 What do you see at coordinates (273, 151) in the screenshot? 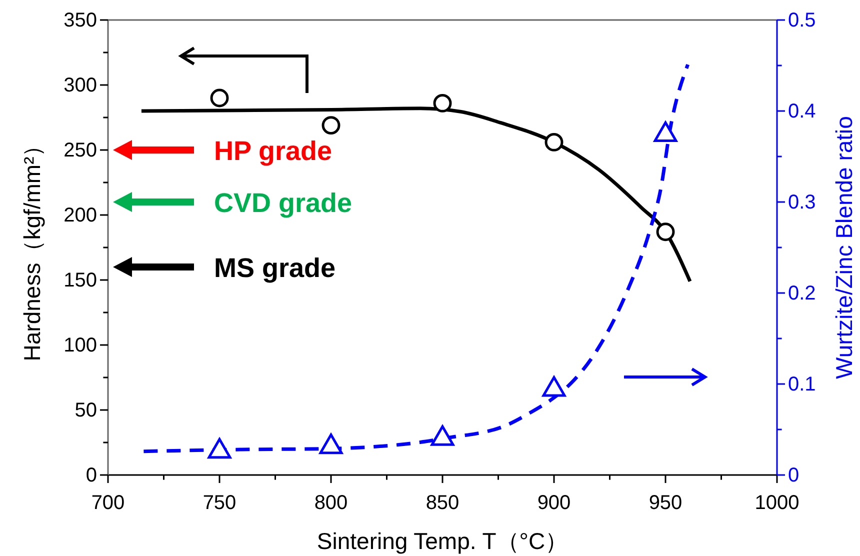
I see `ref-line-label: HP grade` at bounding box center [273, 151].